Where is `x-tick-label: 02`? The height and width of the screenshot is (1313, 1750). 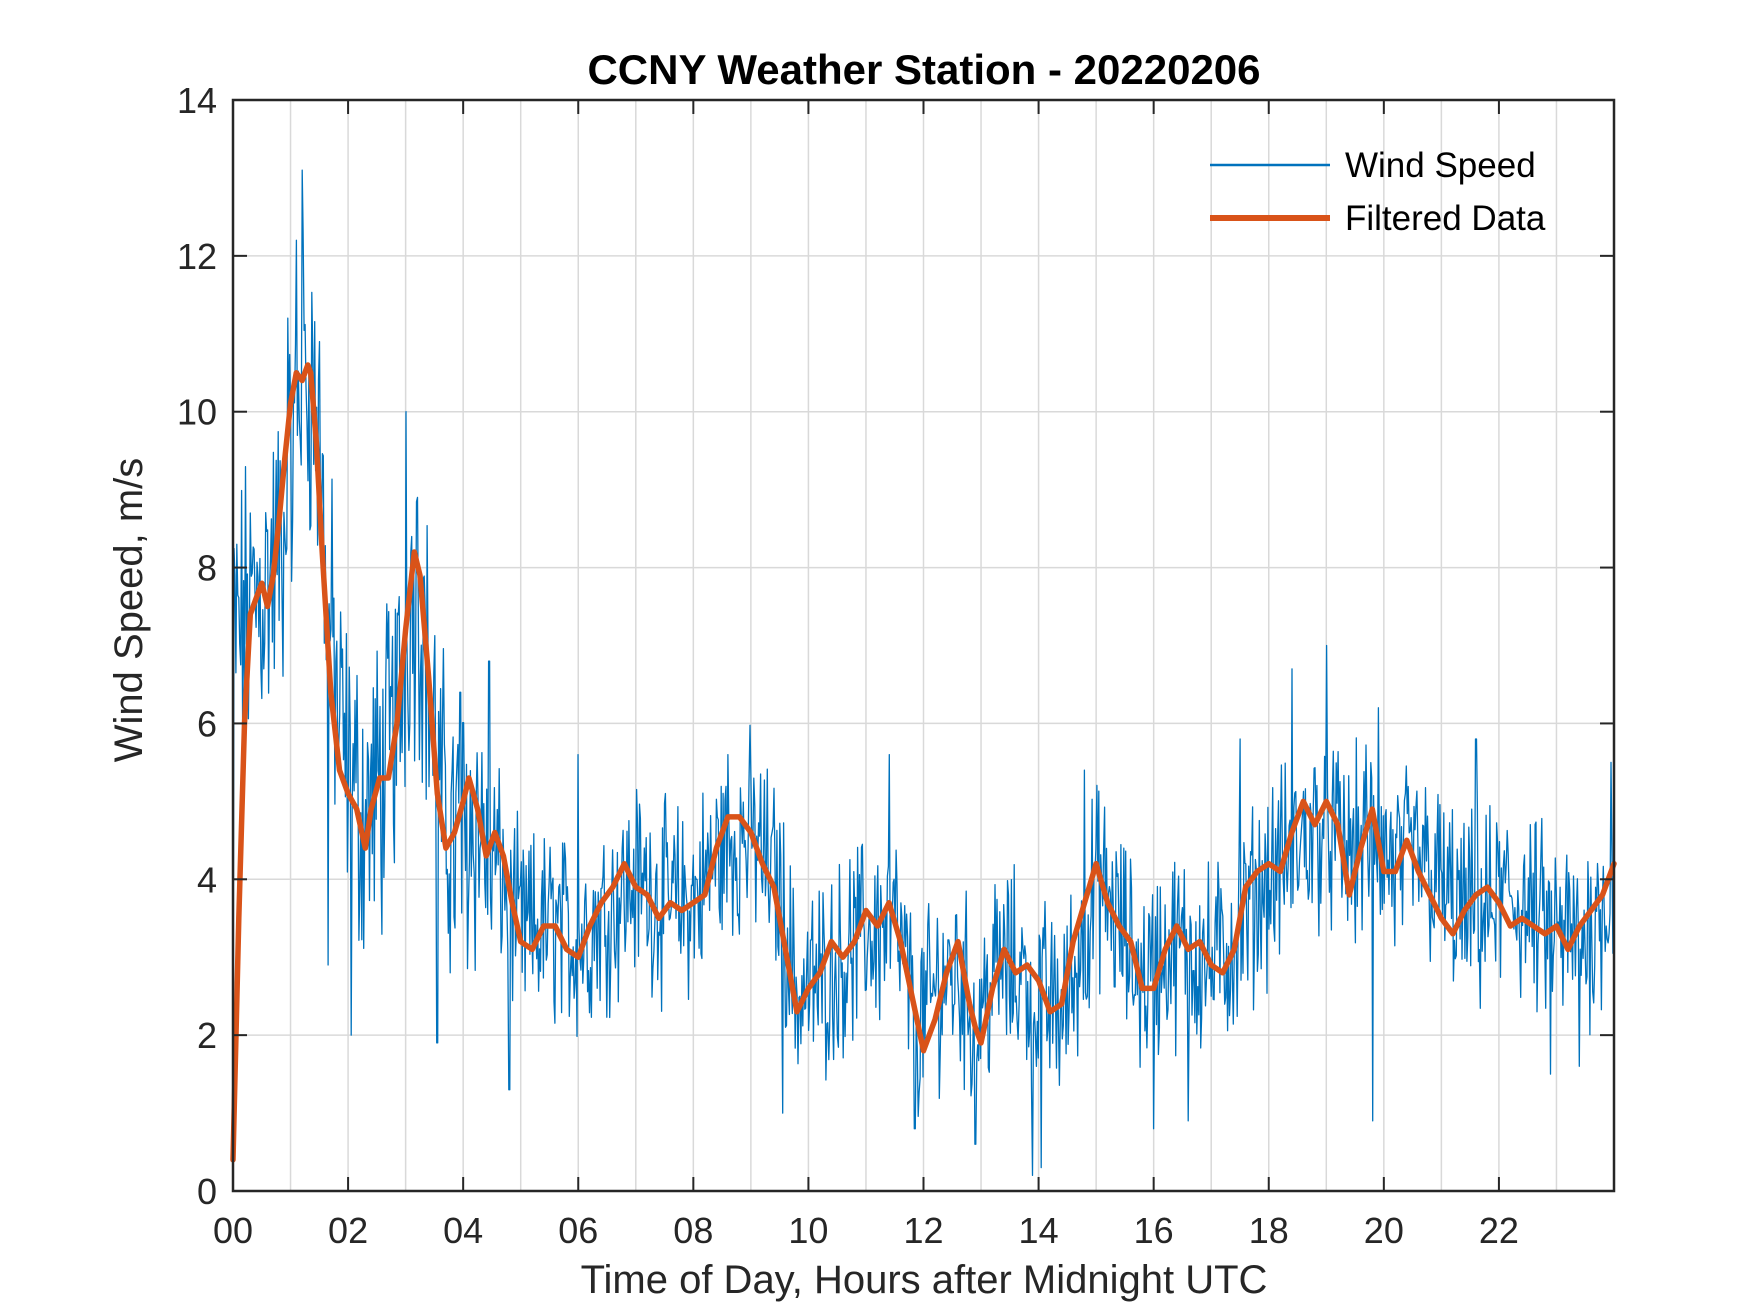 x-tick-label: 02 is located at coordinates (348, 1230).